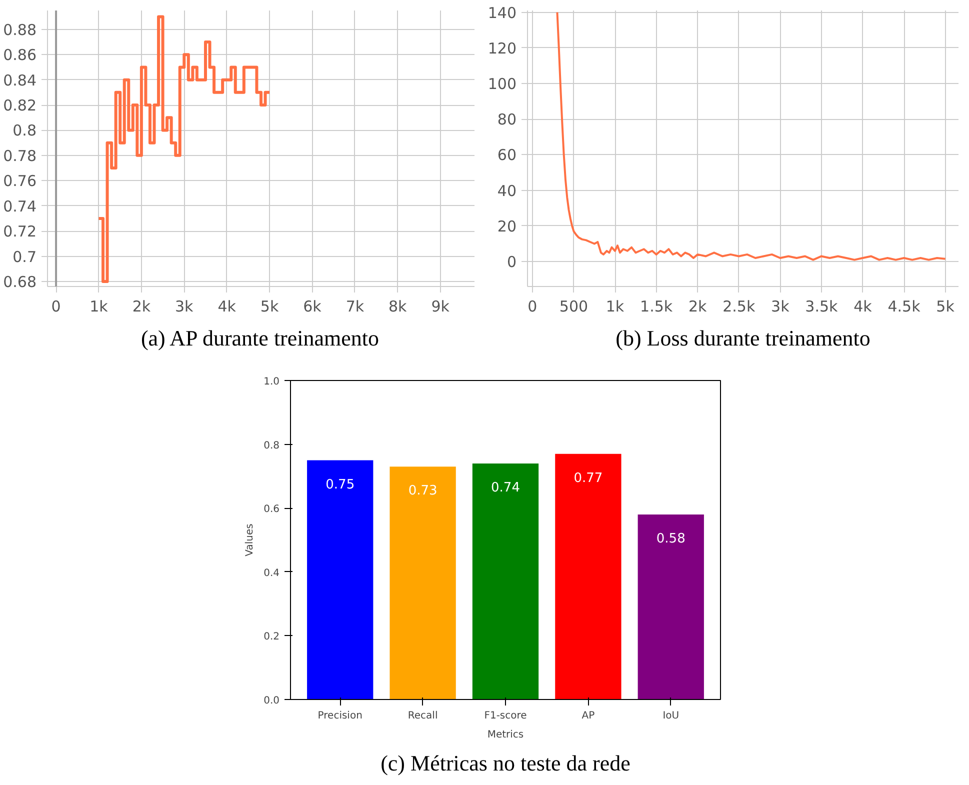  What do you see at coordinates (20, 29) in the screenshot?
I see `y-tick-label: 0.88` at bounding box center [20, 29].